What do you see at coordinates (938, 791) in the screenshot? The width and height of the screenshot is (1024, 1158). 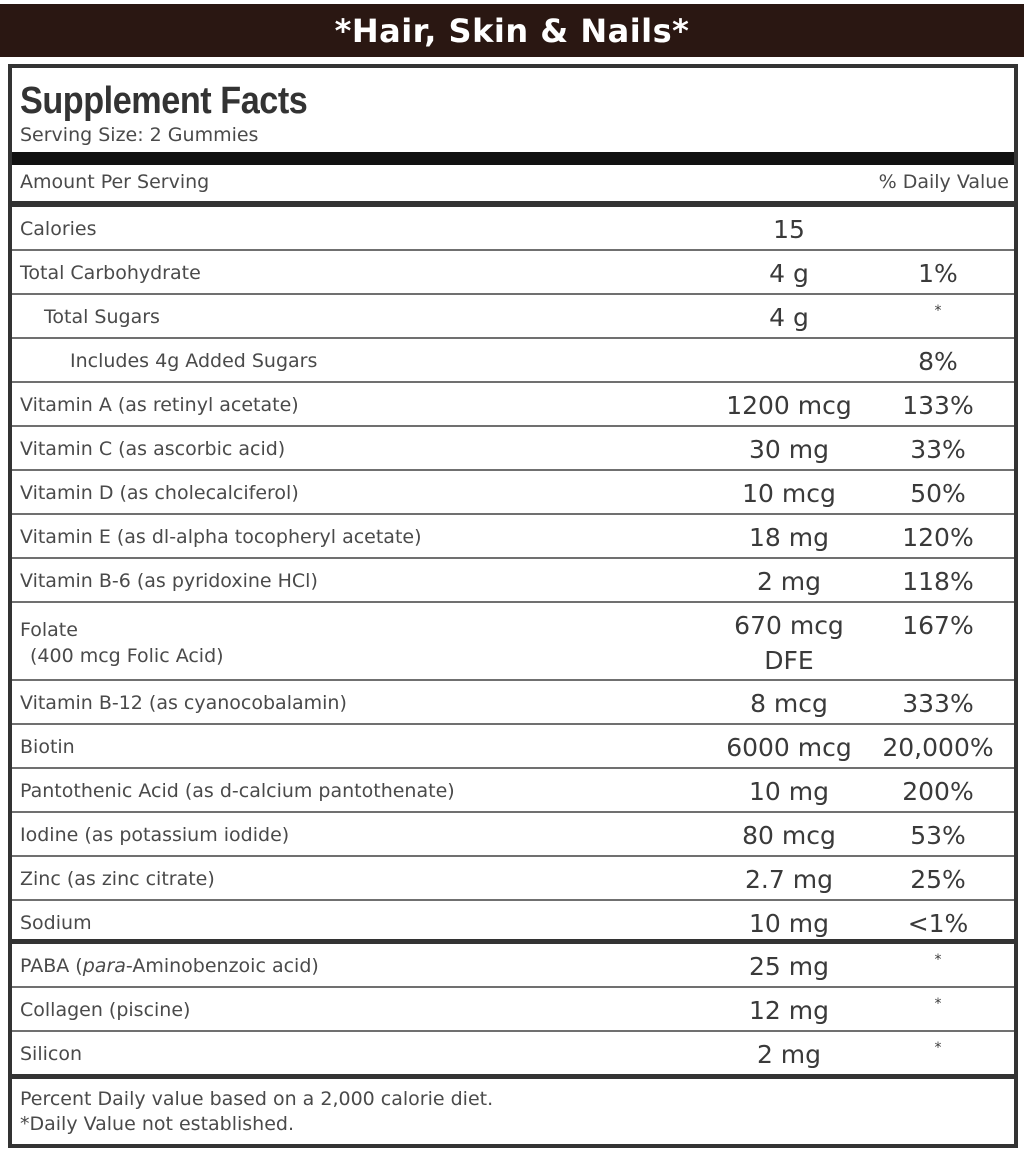 I see `nutrient-dv: 200%` at bounding box center [938, 791].